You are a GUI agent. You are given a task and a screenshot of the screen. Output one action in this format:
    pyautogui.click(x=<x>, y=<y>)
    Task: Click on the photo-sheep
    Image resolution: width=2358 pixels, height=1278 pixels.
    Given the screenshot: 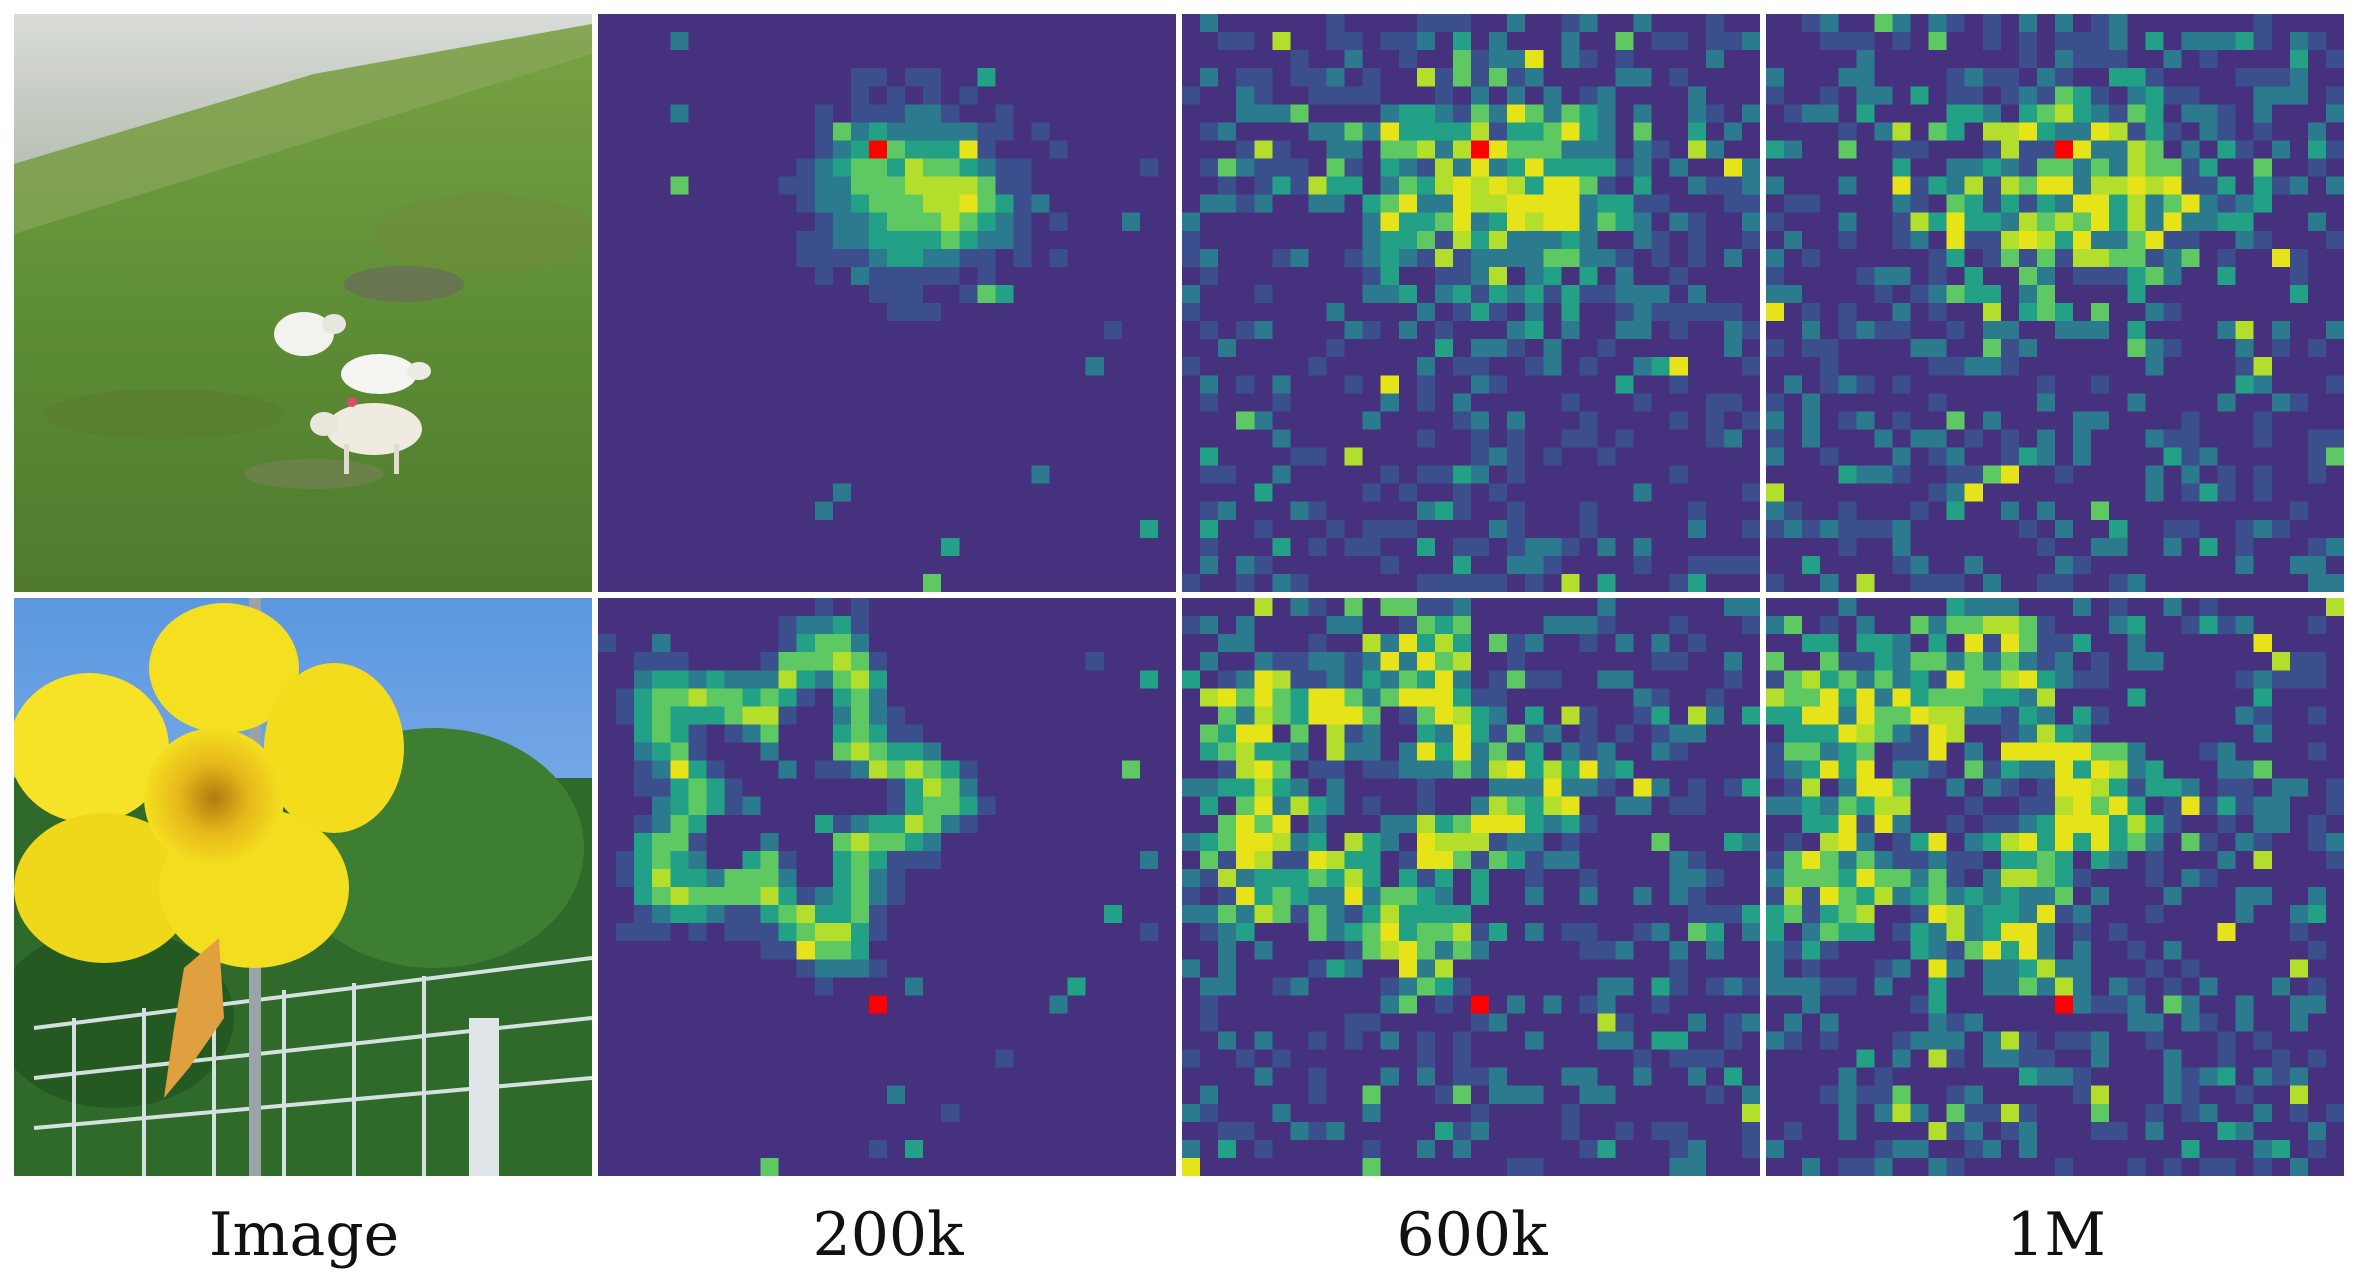 What is the action you would take?
    pyautogui.click(x=303, y=303)
    